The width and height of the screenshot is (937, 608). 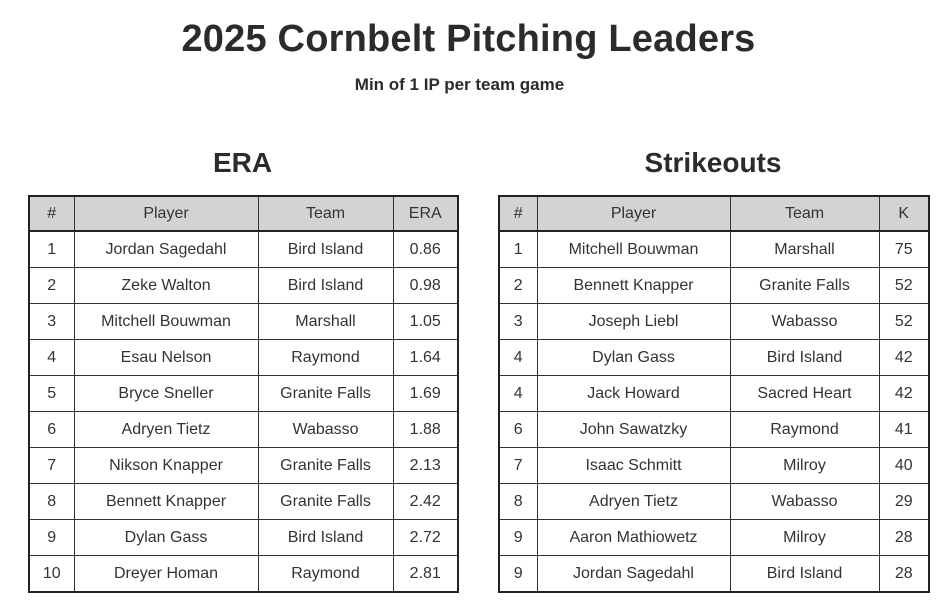 I want to click on player-cell: John Sawatzky, so click(x=633, y=429).